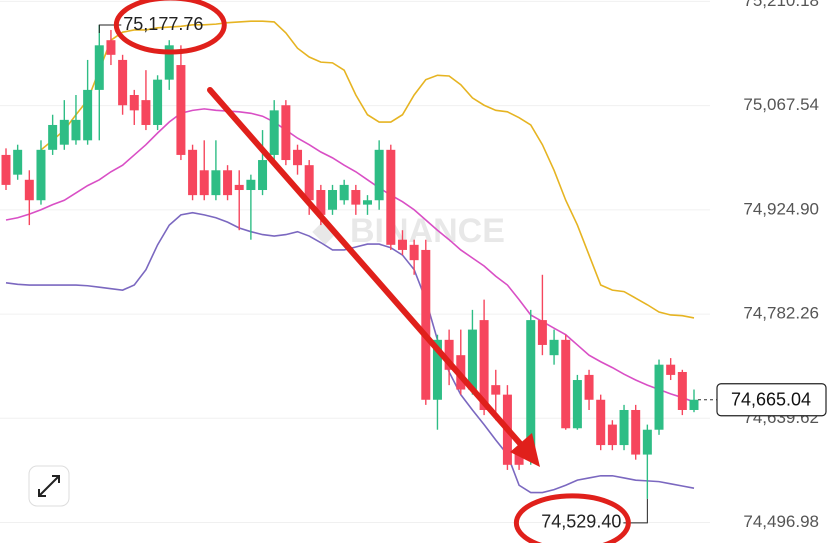 The height and width of the screenshot is (543, 829). Describe the element at coordinates (635, 511) in the screenshot. I see `min-leader` at that location.